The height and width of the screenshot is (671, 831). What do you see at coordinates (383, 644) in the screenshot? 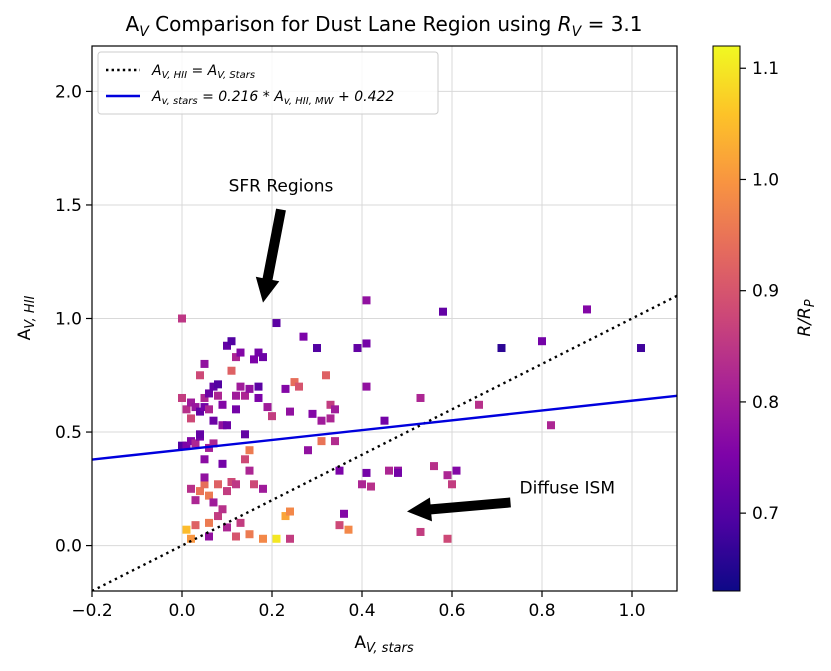
I see `x-axis-title: AV, stars` at bounding box center [383, 644].